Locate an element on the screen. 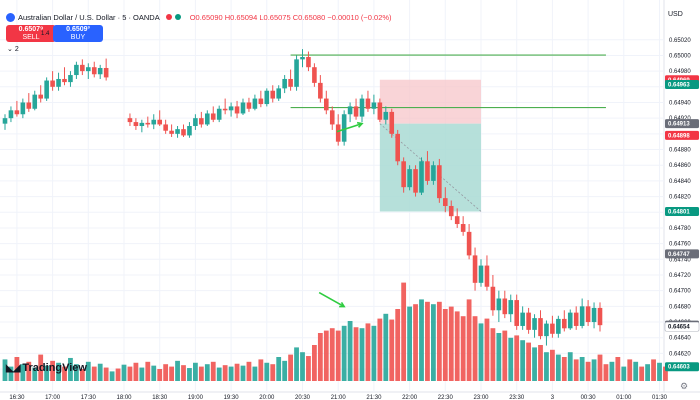 The width and height of the screenshot is (700, 400). entry-arrow-head is located at coordinates (360, 124).